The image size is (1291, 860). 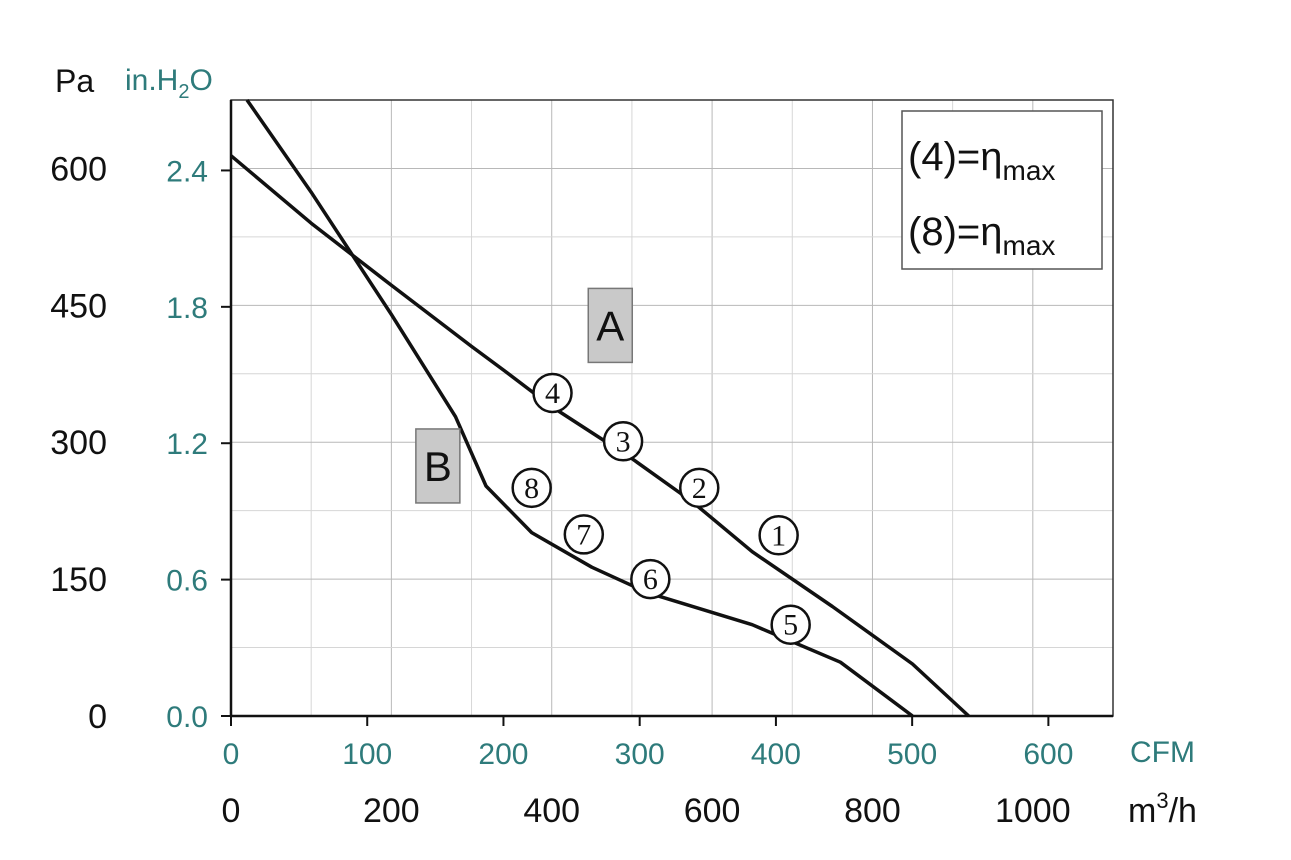 I want to click on x-tick-label-cfm: 200, so click(x=503, y=754).